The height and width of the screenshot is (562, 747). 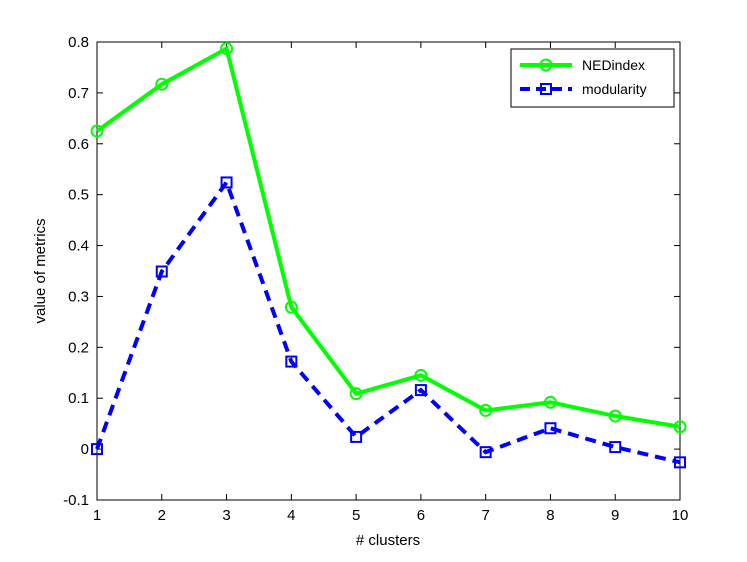 What do you see at coordinates (40, 270) in the screenshot?
I see `y-axis-label: value of metrics` at bounding box center [40, 270].